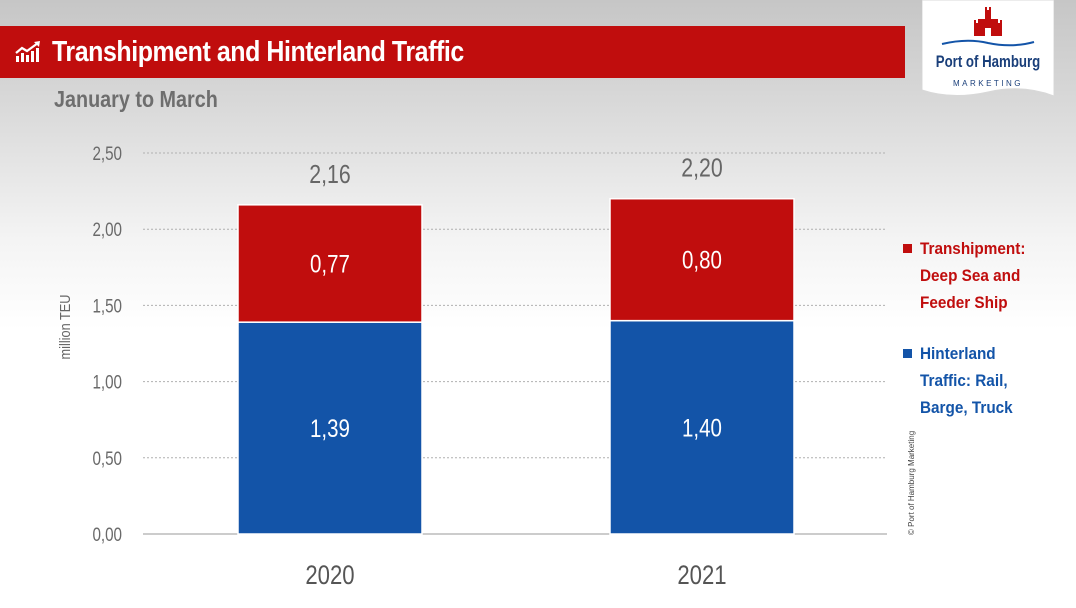  Describe the element at coordinates (64, 327) in the screenshot. I see `y-axis-label: million TEU` at that location.